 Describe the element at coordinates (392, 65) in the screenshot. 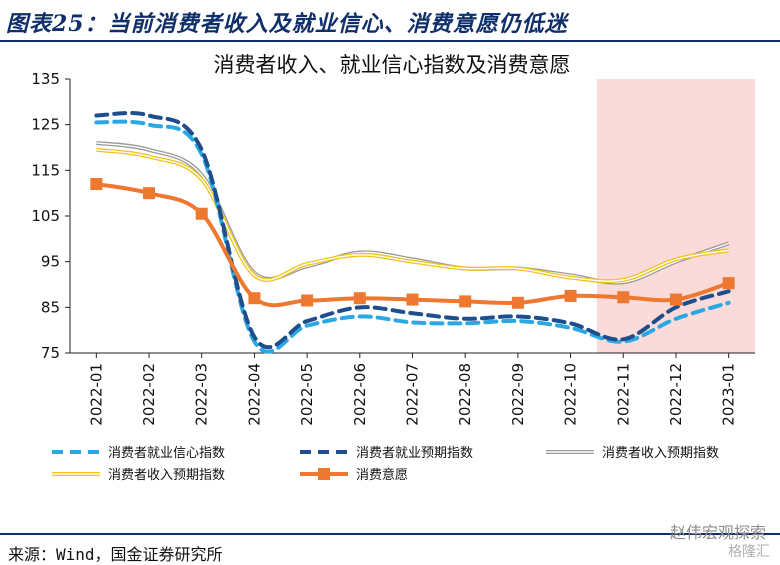

I see `chart-title: 消费者收入、就业信心指数及消费意愿` at that location.